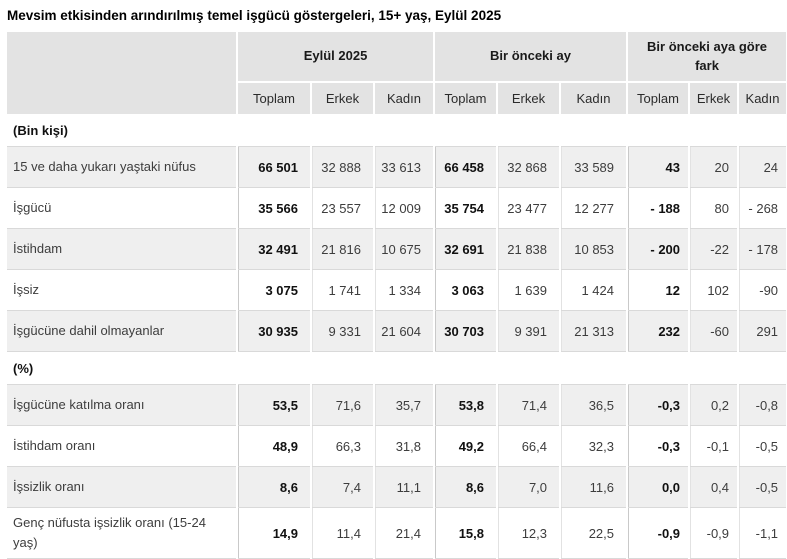  I want to click on value-cell: - 200, so click(658, 249).